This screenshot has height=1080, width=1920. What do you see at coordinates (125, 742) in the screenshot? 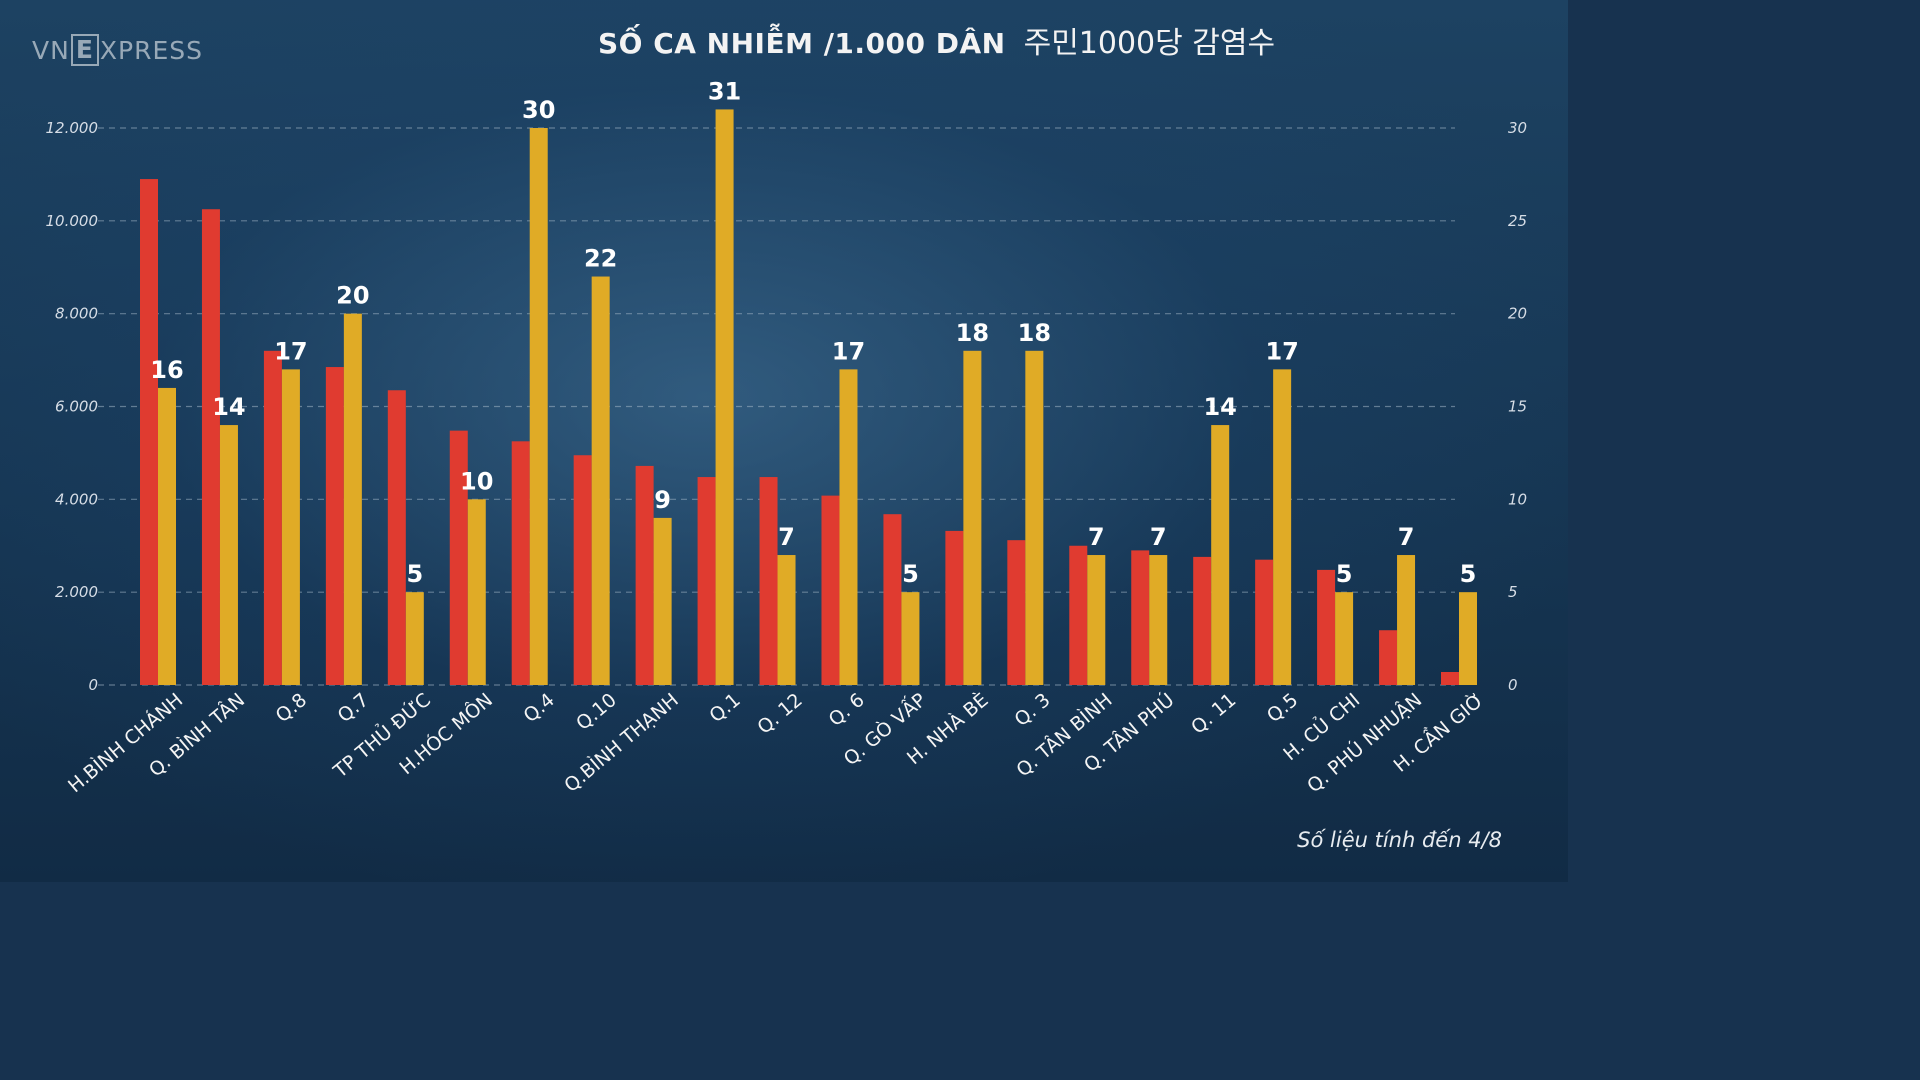
I see `category-label: H.BÌNH CHÁNH` at bounding box center [125, 742].